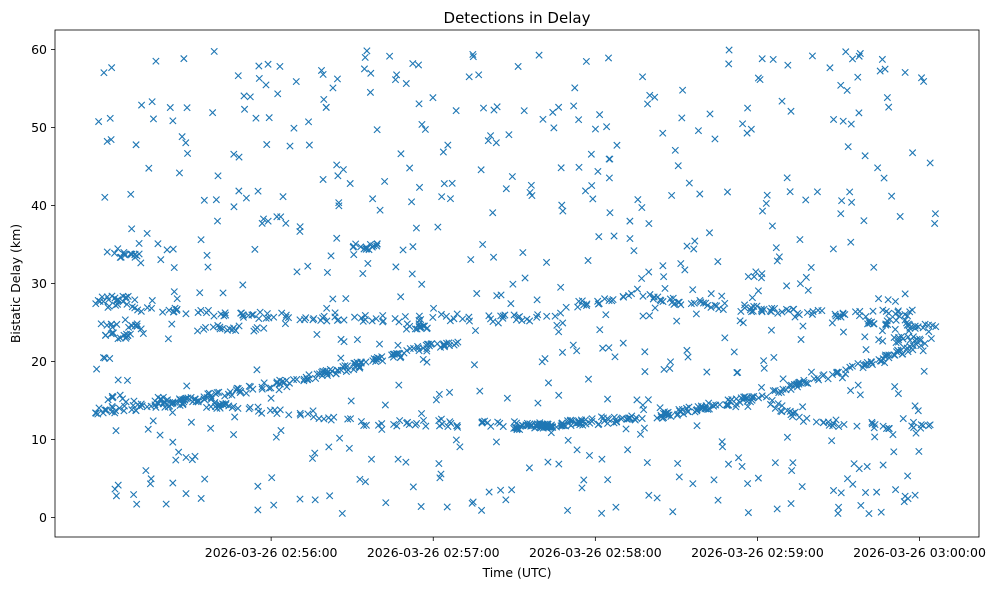 The image size is (987, 590). I want to click on y-tick-label: 20, so click(39, 361).